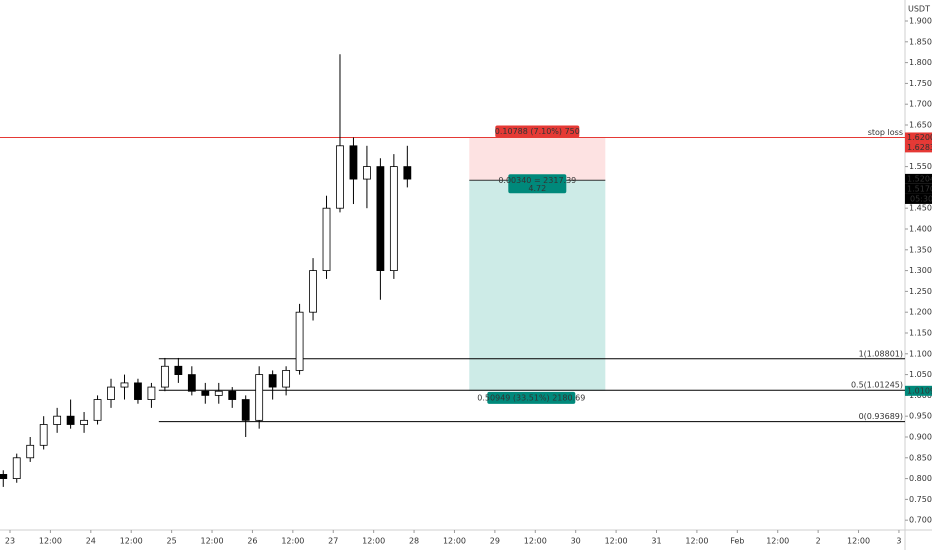 Image resolution: width=932 pixels, height=550 pixels. What do you see at coordinates (920, 312) in the screenshot?
I see `y-tick-label: 1.20000` at bounding box center [920, 312].